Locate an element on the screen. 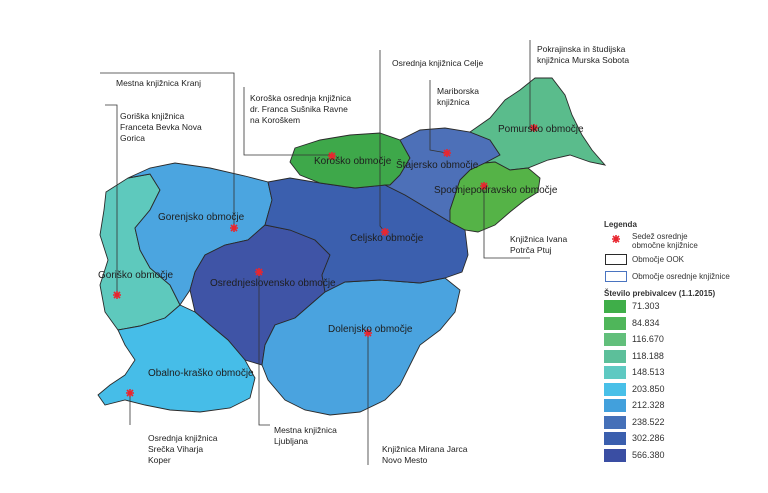  seat-marker-ljubljana is located at coordinates (259, 272).